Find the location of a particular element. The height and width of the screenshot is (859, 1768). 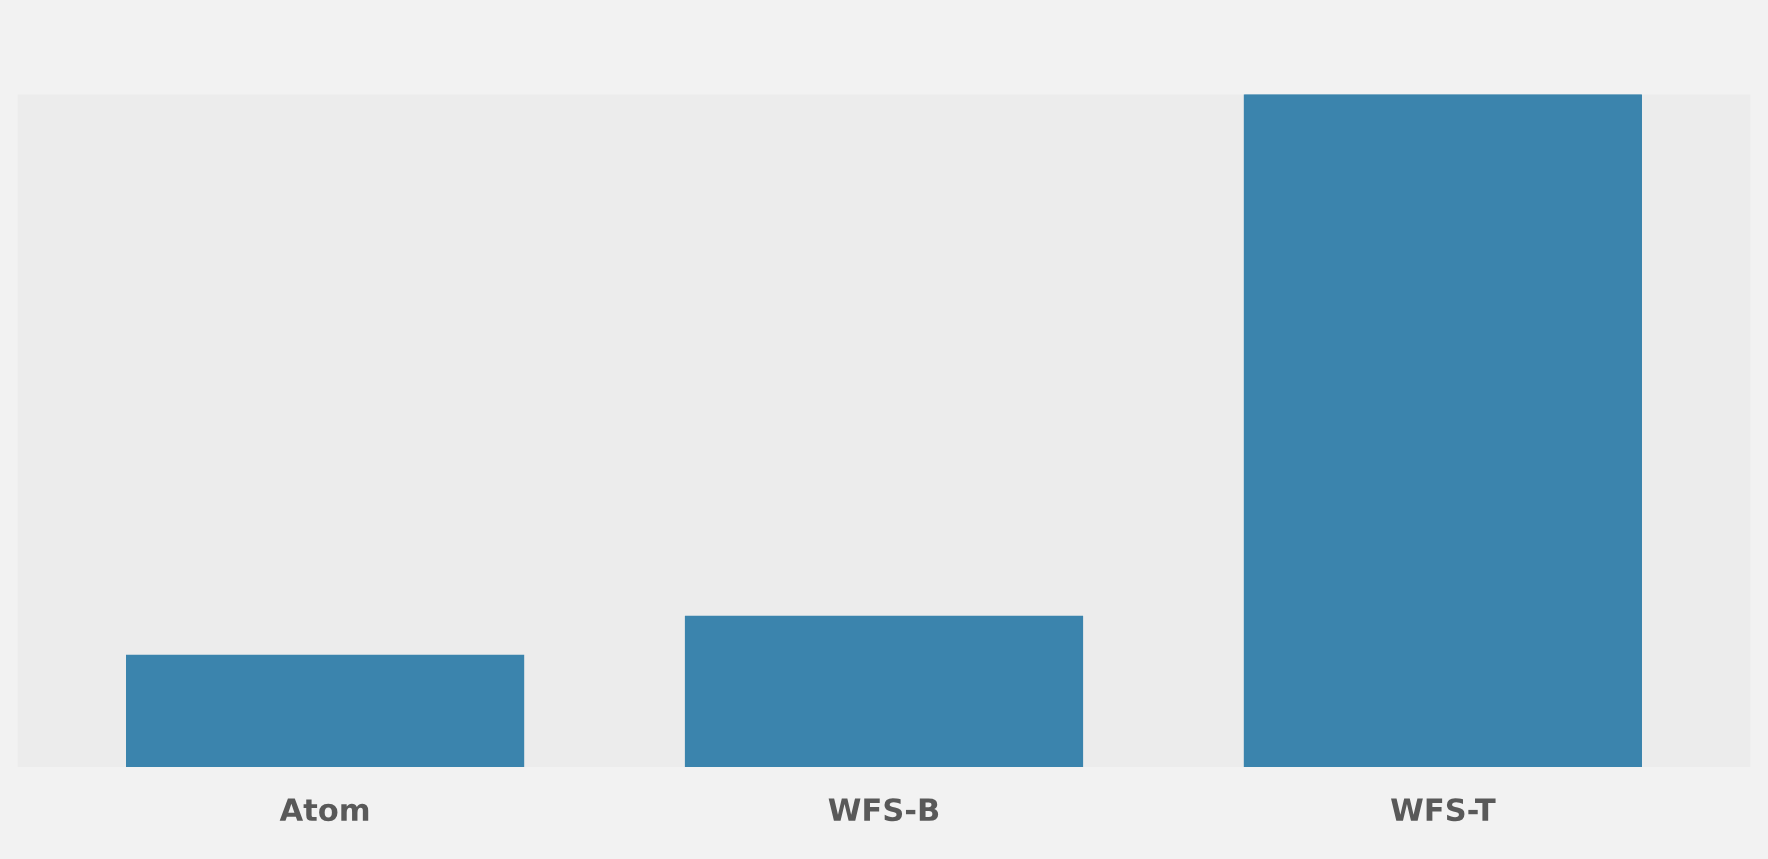

x-tick-label: WFS-T is located at coordinates (1443, 810).